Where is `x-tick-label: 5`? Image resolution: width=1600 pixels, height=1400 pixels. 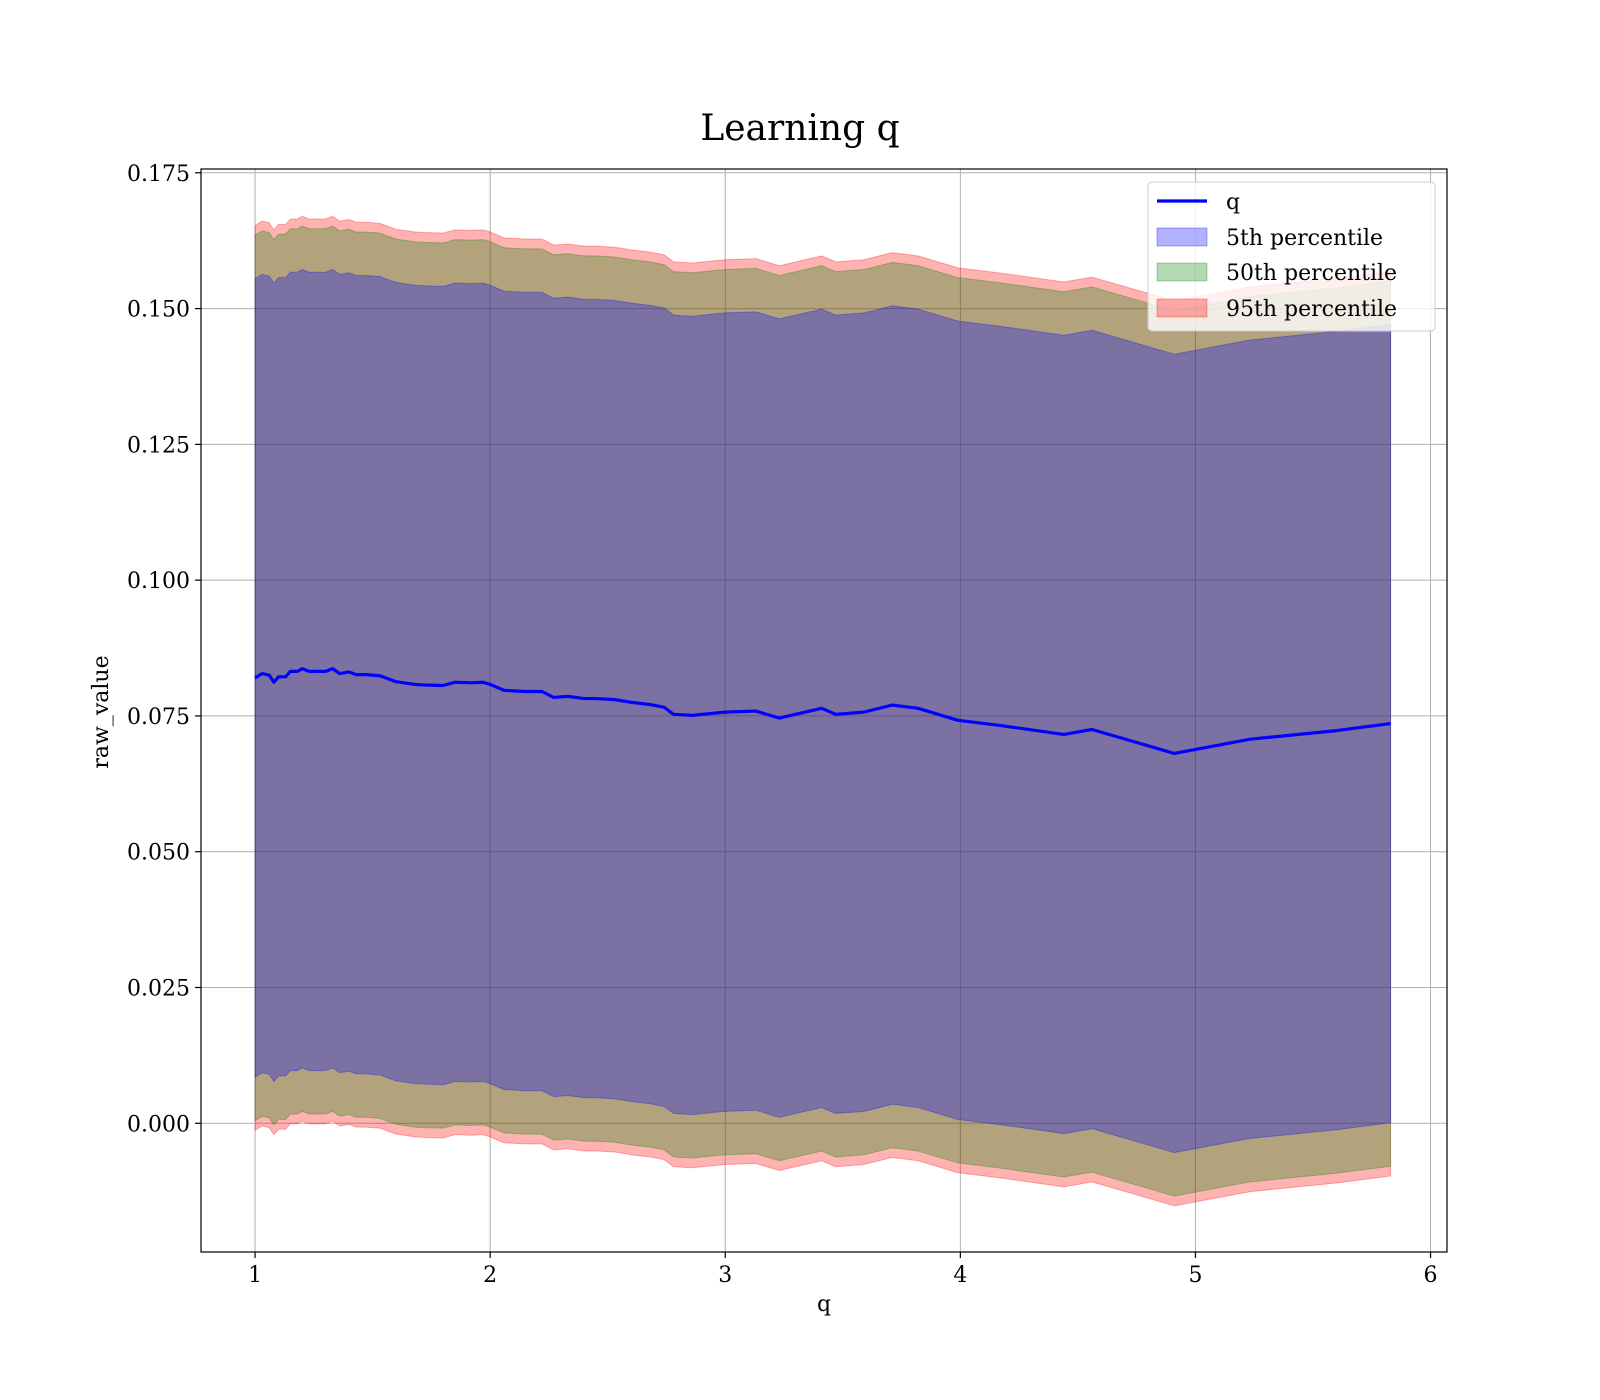
x-tick-label: 5 is located at coordinates (1195, 1275).